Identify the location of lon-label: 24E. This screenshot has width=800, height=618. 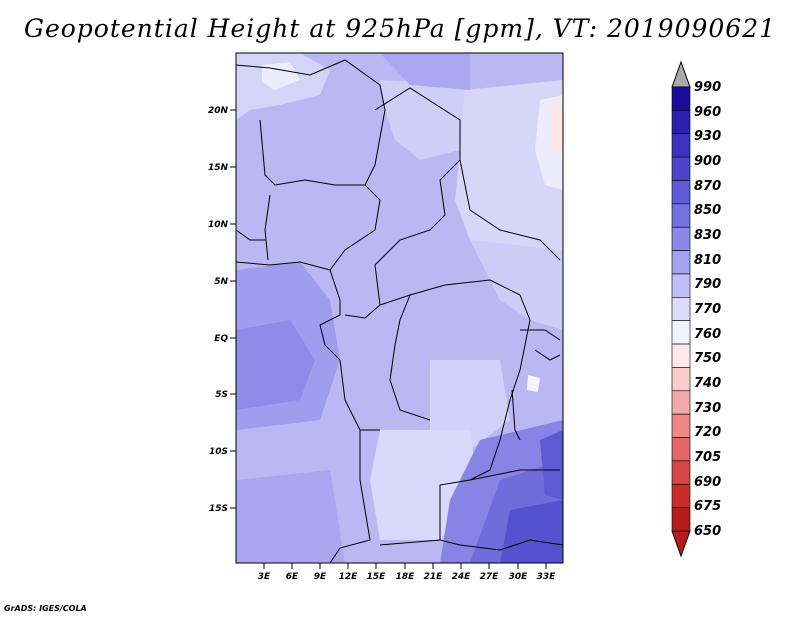
(462, 577).